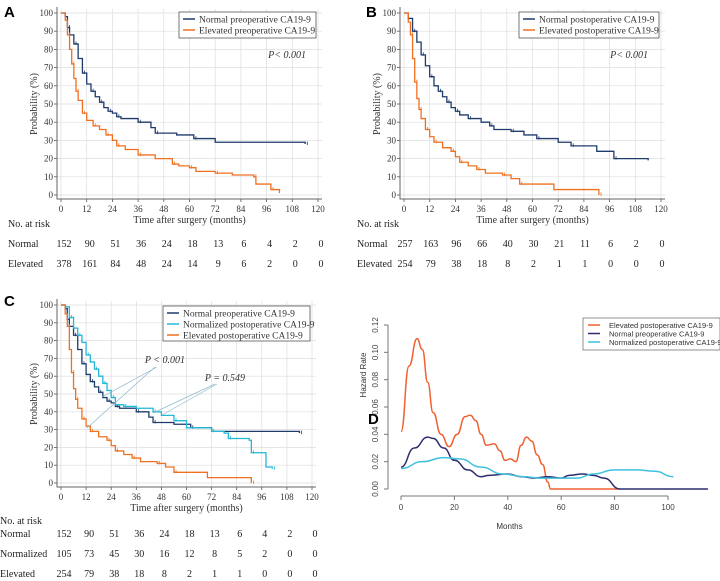  I want to click on panel-label-a: A, so click(9, 12).